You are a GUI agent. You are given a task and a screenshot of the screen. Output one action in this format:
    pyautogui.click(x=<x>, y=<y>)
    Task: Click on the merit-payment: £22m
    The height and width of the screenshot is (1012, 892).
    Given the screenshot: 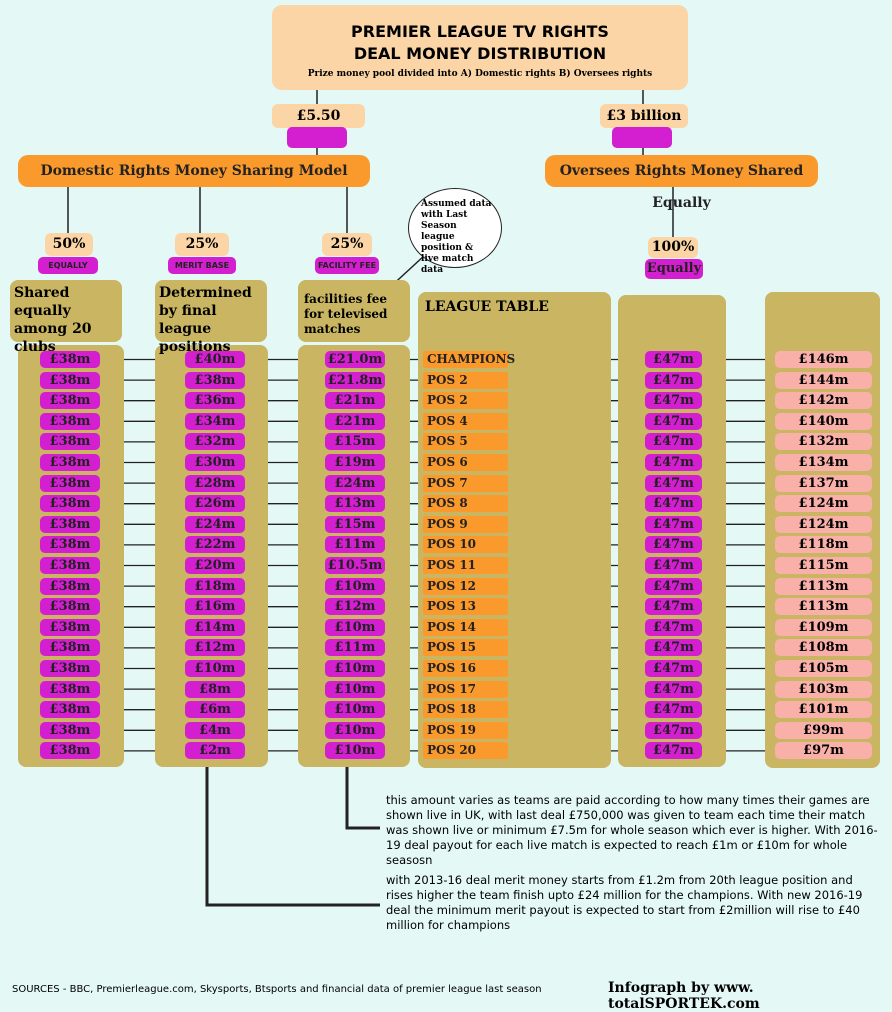 What is the action you would take?
    pyautogui.click(x=215, y=545)
    